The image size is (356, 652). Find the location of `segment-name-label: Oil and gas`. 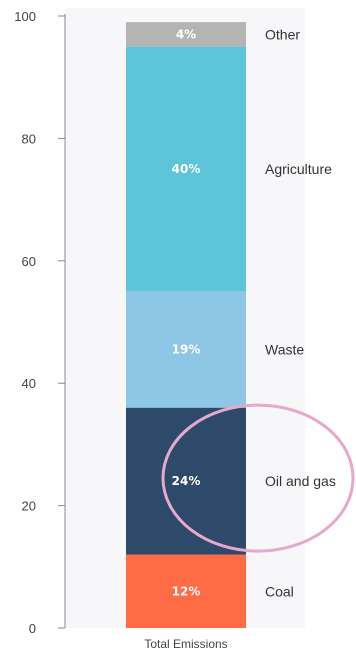

segment-name-label: Oil and gas is located at coordinates (300, 481).